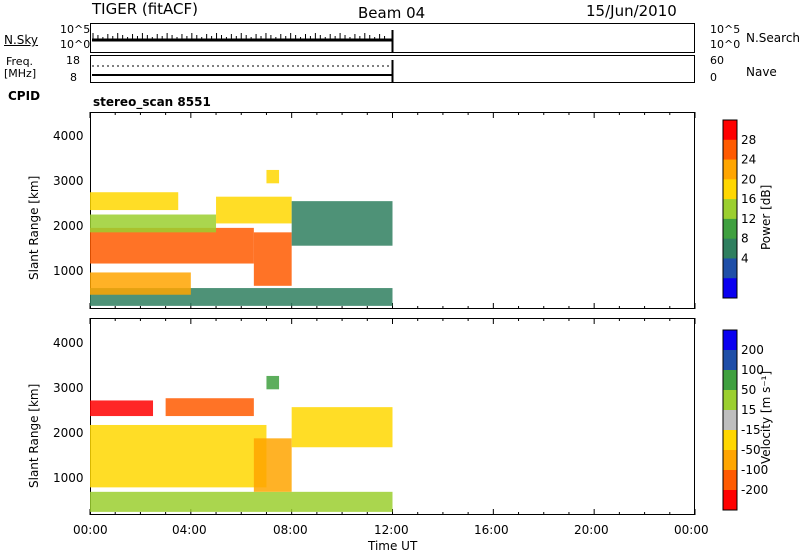 Image resolution: width=800 pixels, height=554 pixels. Describe the element at coordinates (90, 530) in the screenshot. I see `xtick-0: 00:00` at that location.